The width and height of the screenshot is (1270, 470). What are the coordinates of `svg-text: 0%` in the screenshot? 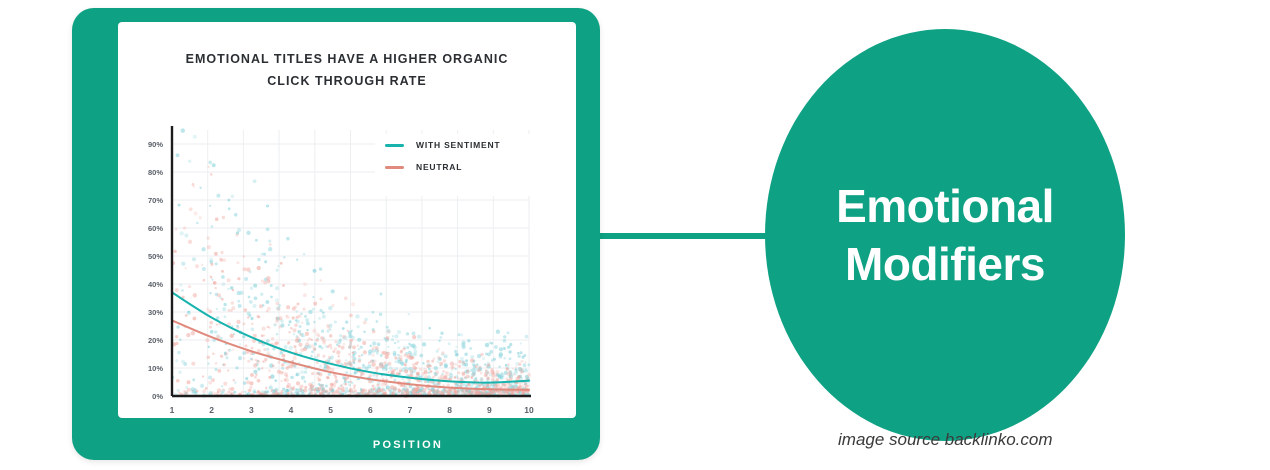 It's located at (157, 396).